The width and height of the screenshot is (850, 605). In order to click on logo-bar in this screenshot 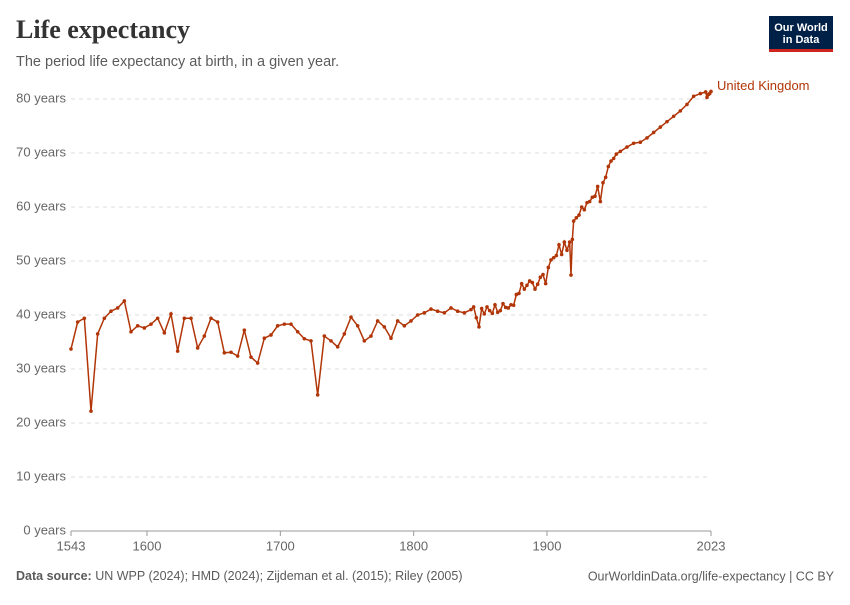, I will do `click(801, 50)`.